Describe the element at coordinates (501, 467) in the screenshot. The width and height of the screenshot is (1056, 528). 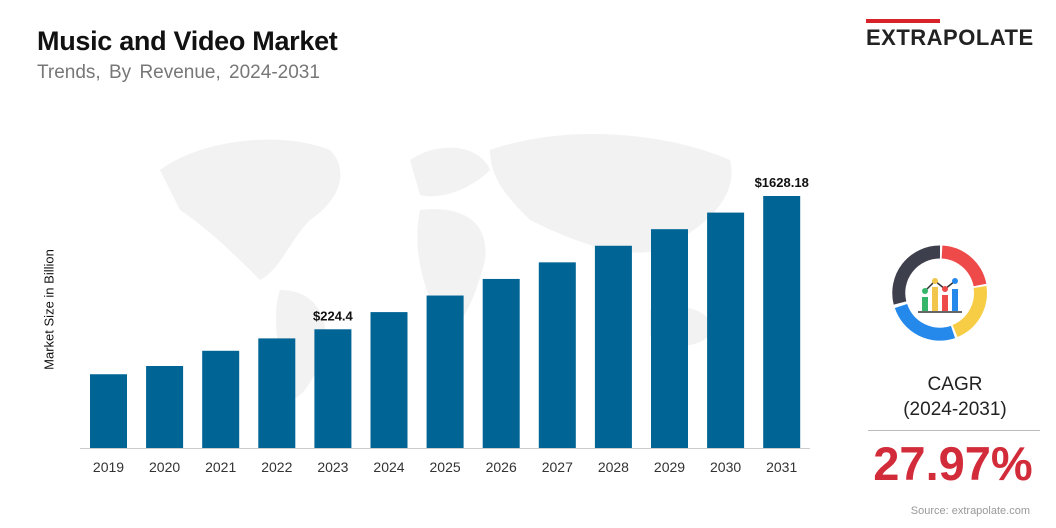
I see `x-tick-label: 2026` at that location.